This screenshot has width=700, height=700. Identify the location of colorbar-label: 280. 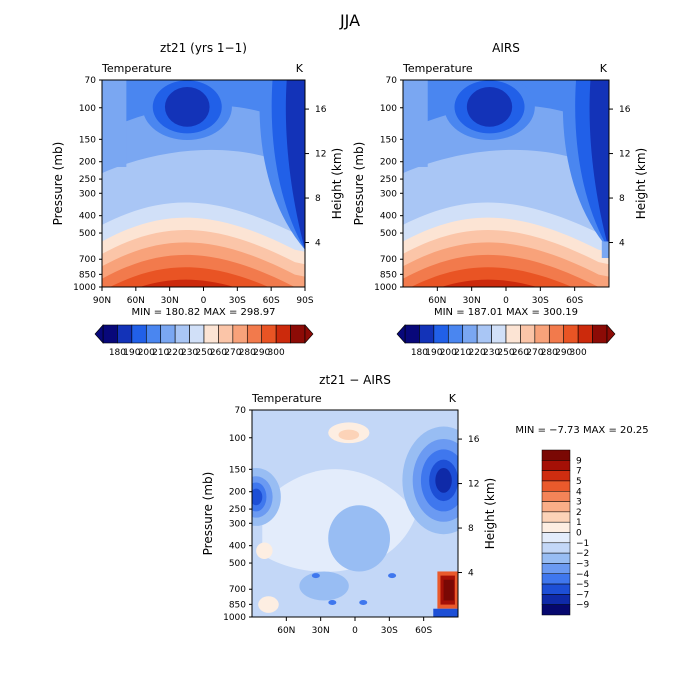
(549, 353).